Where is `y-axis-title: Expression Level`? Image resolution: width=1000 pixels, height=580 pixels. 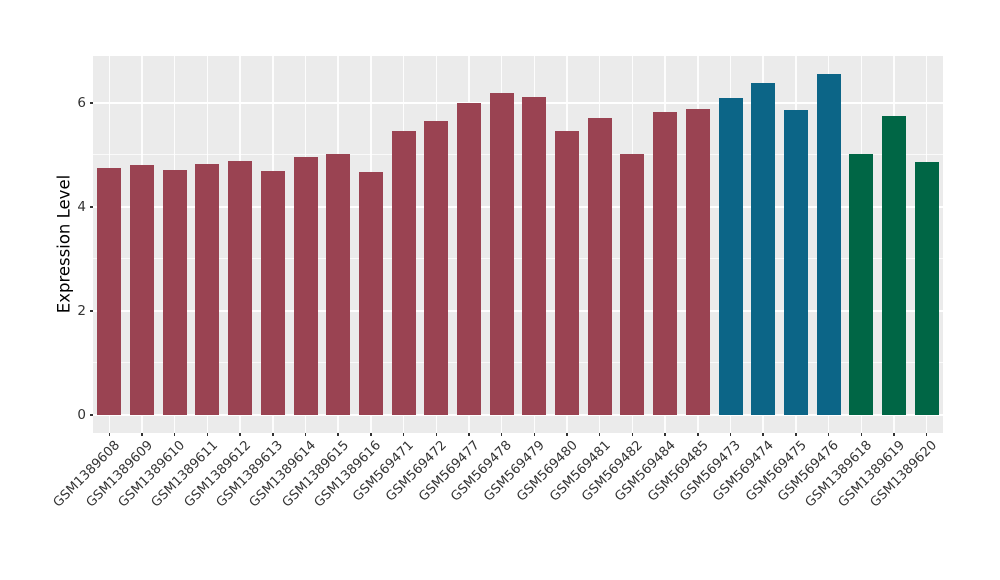 y-axis-title: Expression Level is located at coordinates (64, 244).